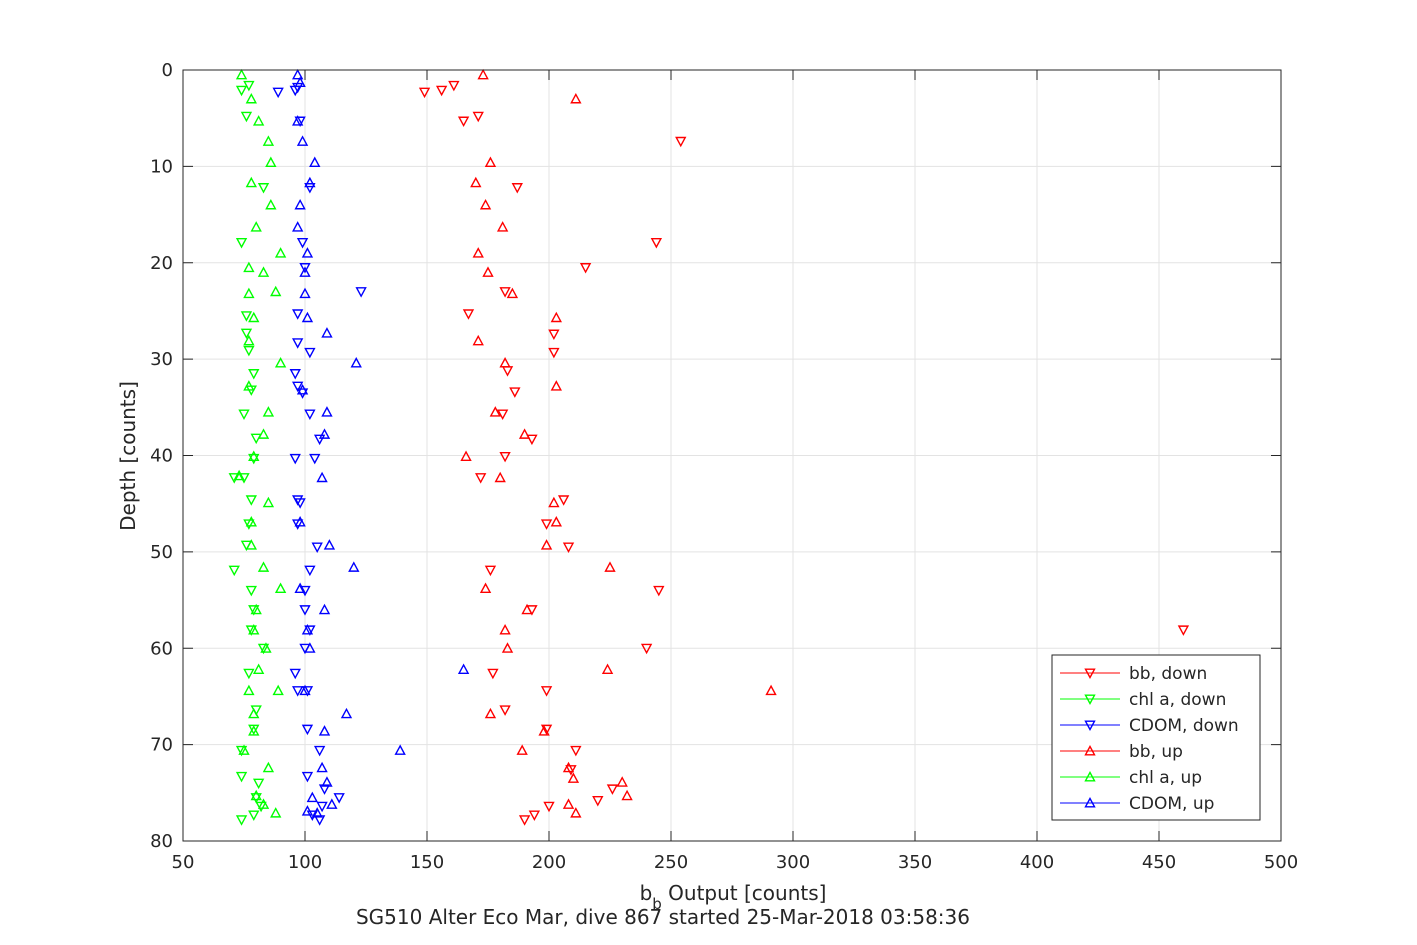  What do you see at coordinates (1159, 862) in the screenshot?
I see `x-tick-label: 450` at bounding box center [1159, 862].